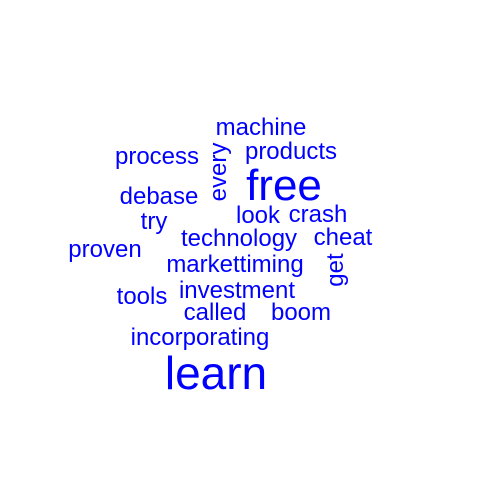 The image size is (480, 480). I want to click on word-debase: debase, so click(159, 196).